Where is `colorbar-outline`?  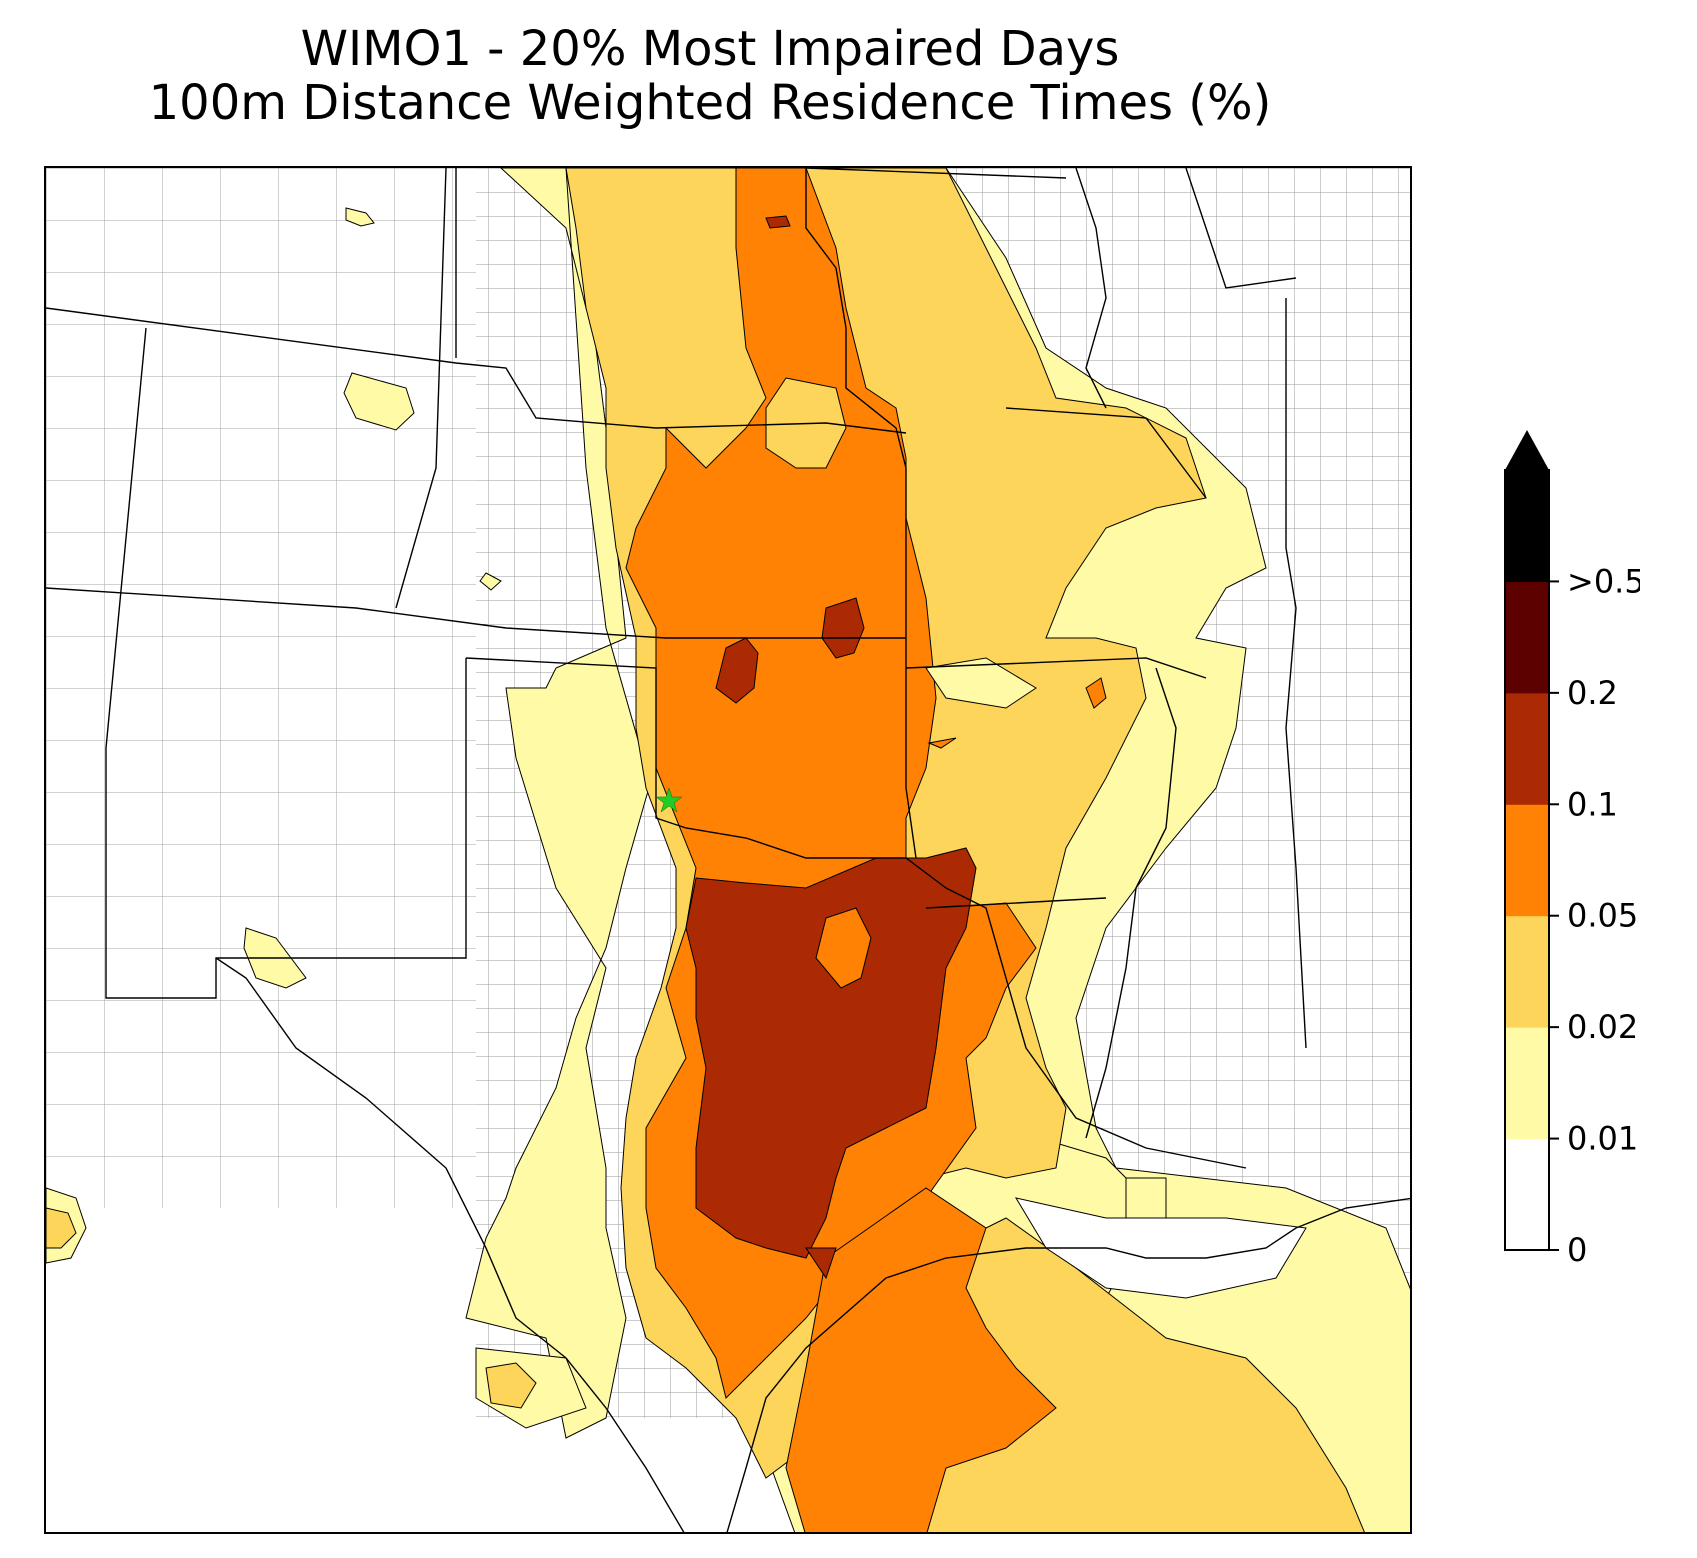
colorbar-outline is located at coordinates (1527, 860).